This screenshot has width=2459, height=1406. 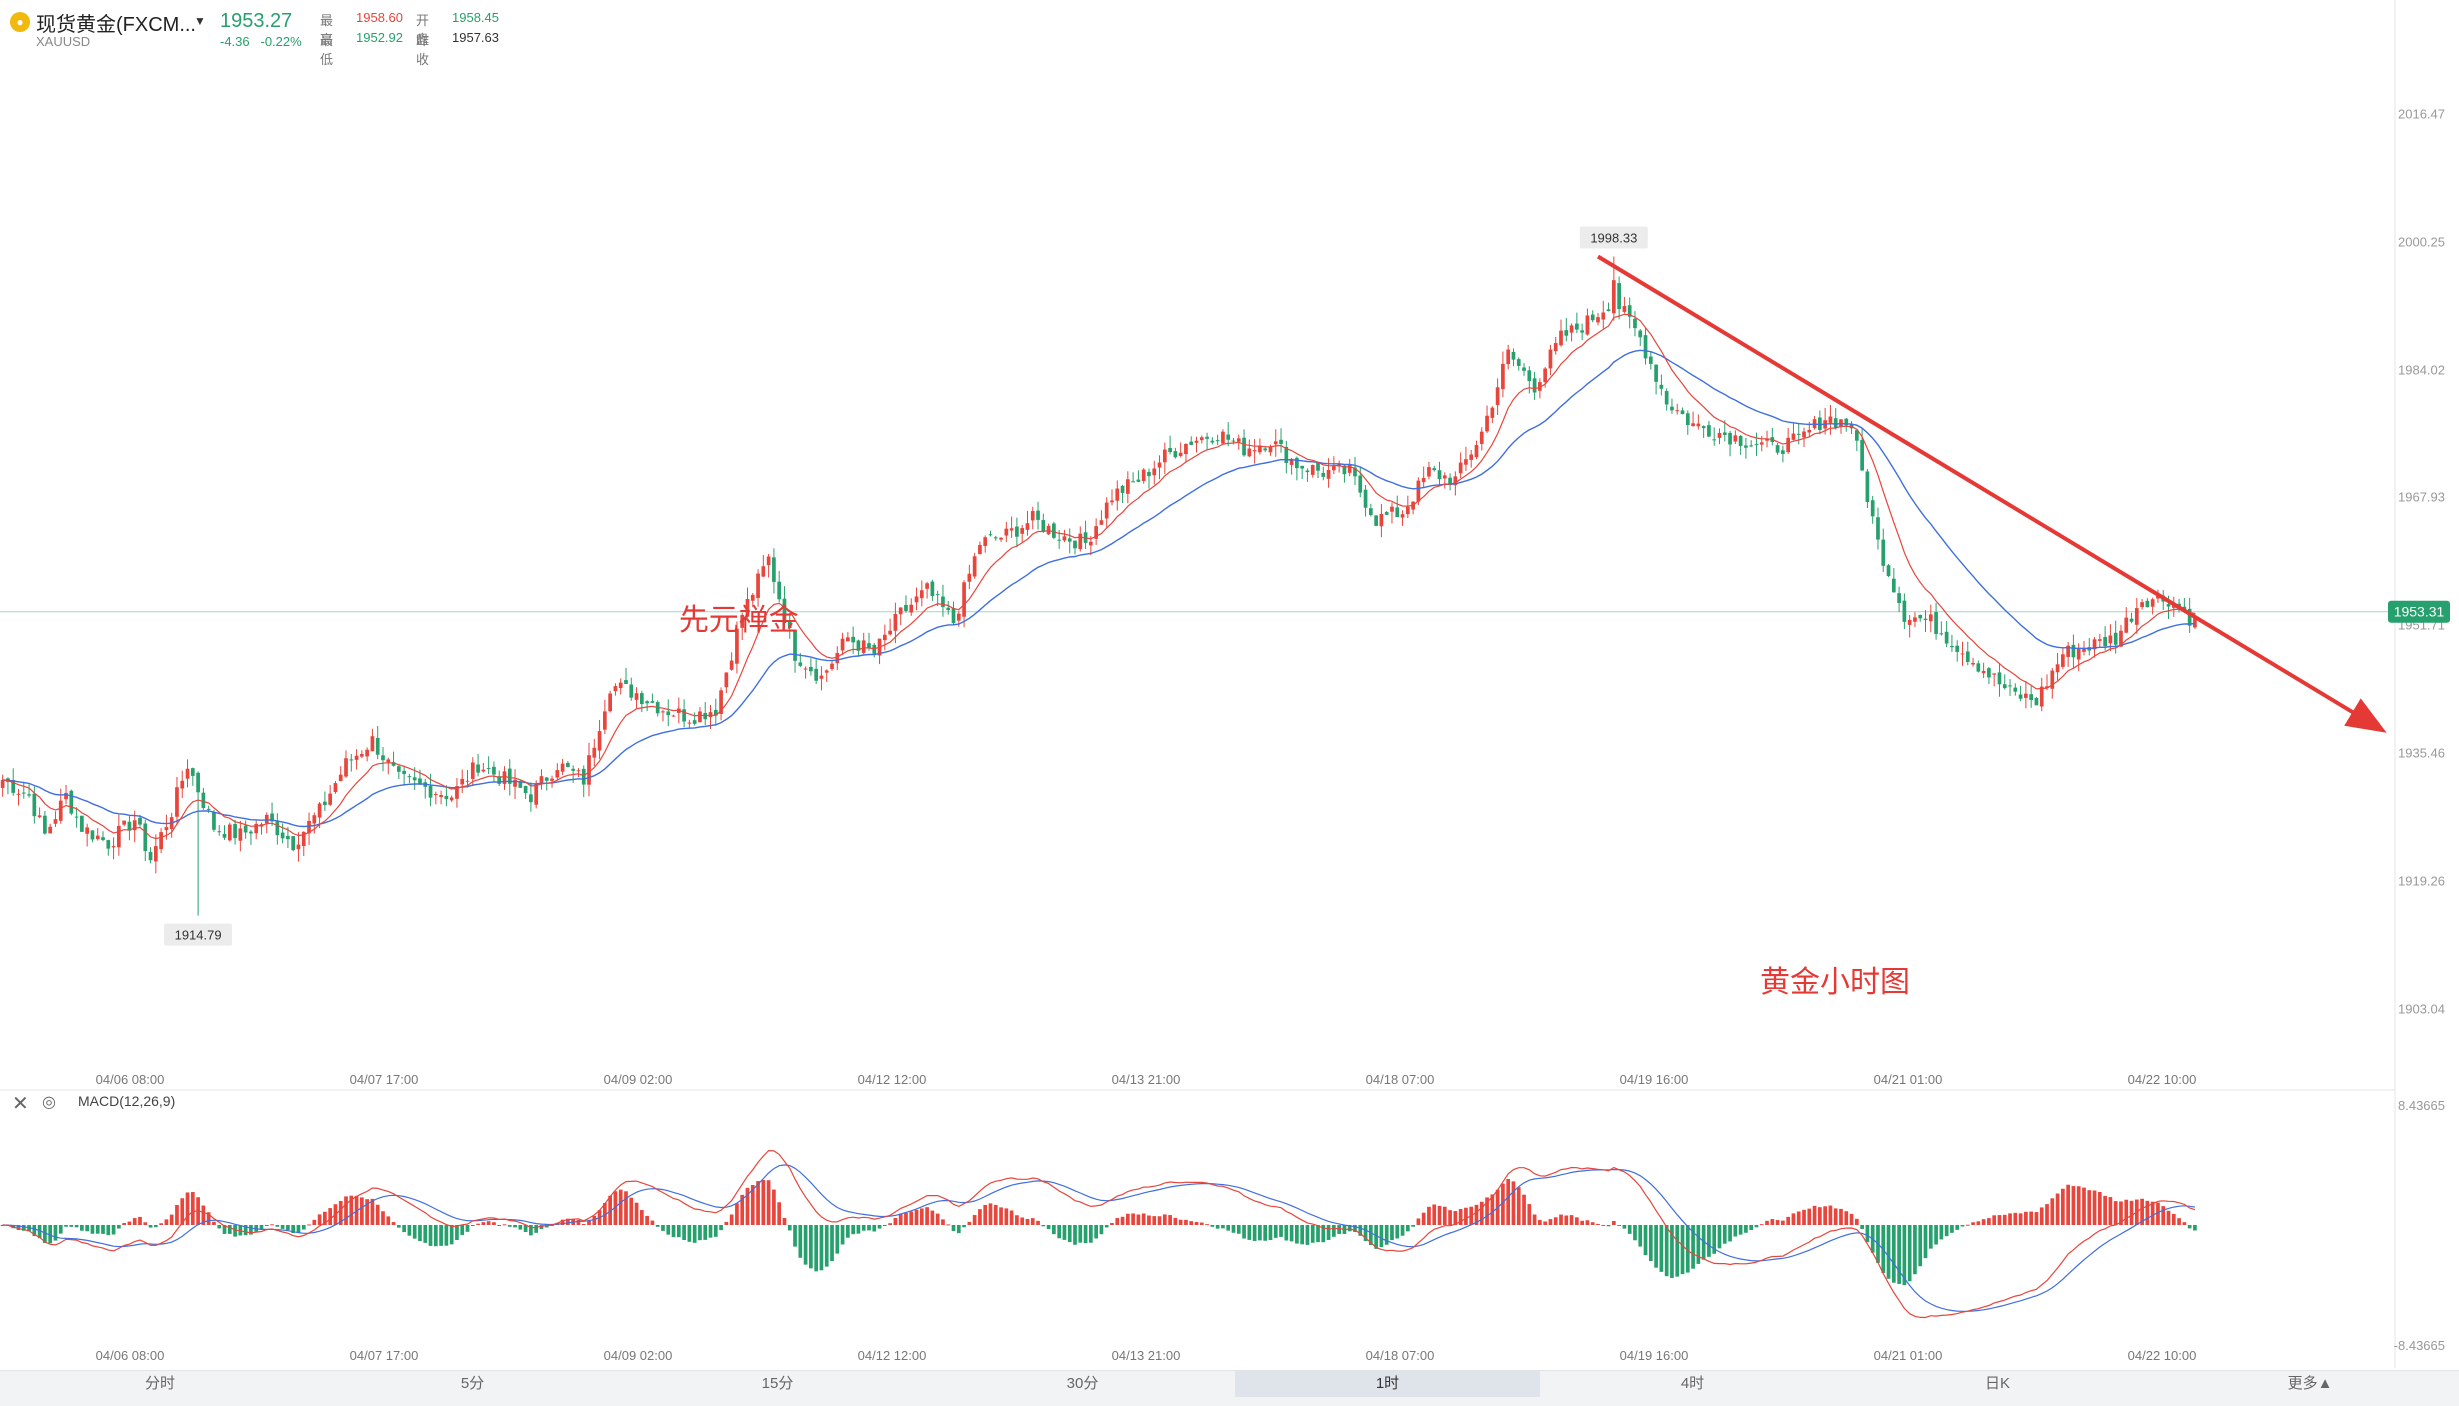 I want to click on chevron-down-icon: ▼, so click(x=200, y=21).